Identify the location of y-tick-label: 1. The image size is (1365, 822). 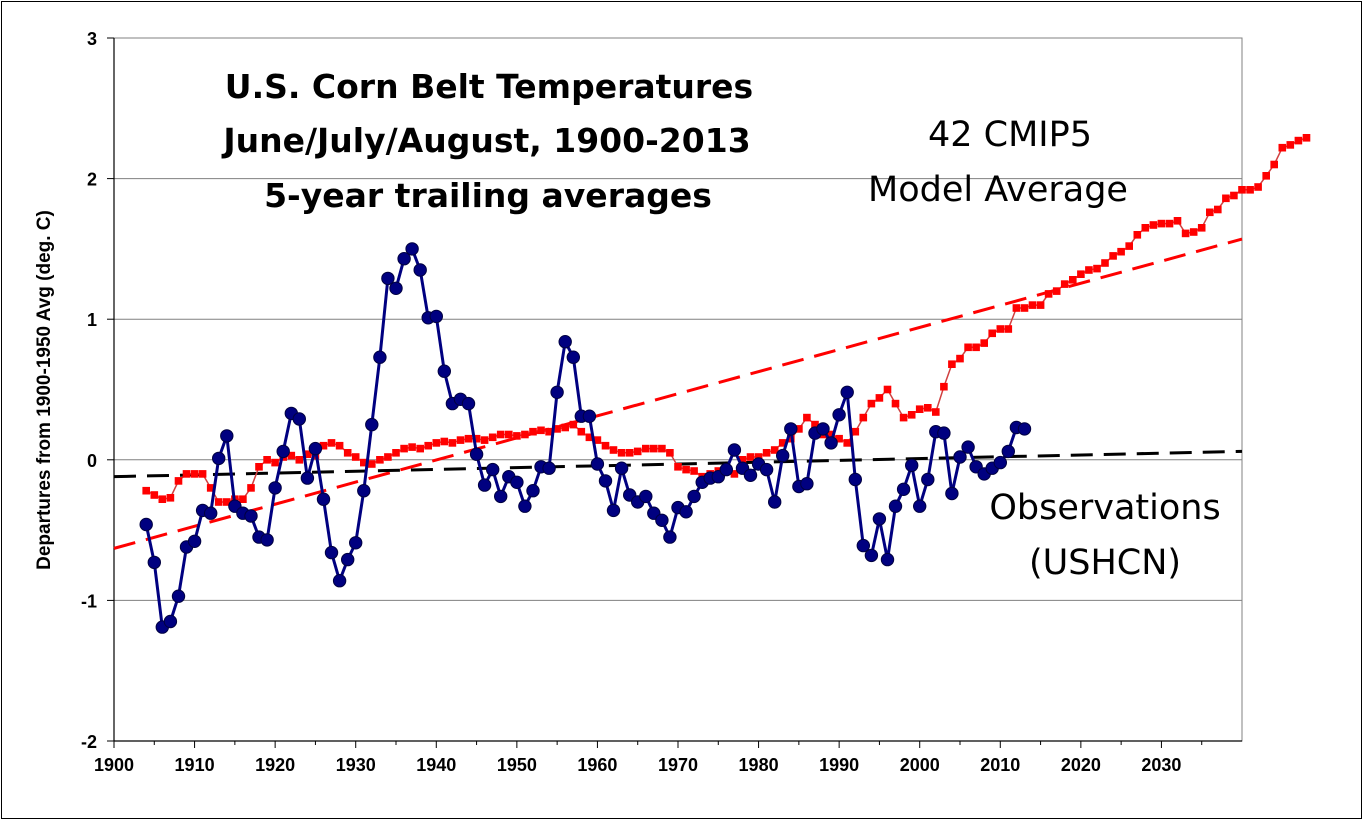
(92, 320).